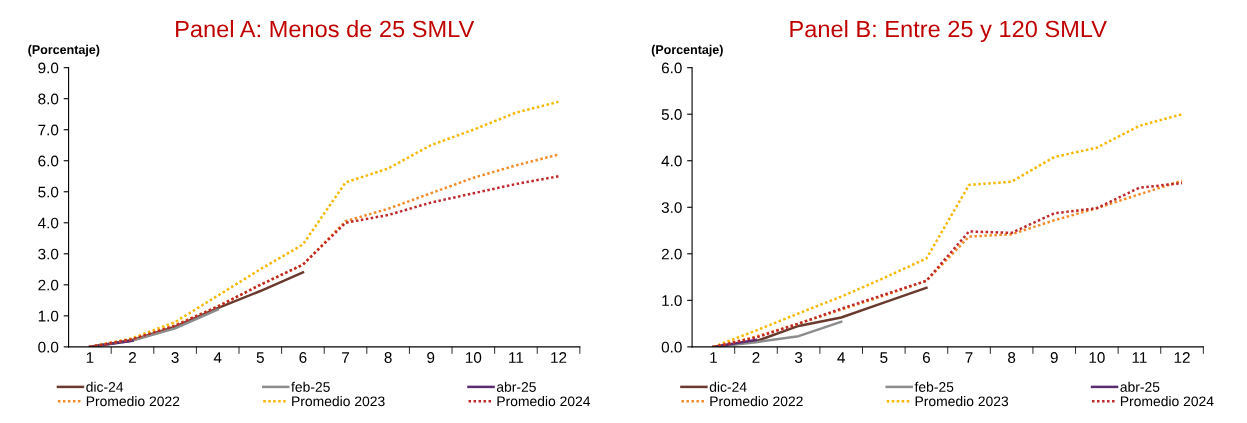 The height and width of the screenshot is (423, 1247). I want to click on y-tick-label: 9.0, so click(48, 68).